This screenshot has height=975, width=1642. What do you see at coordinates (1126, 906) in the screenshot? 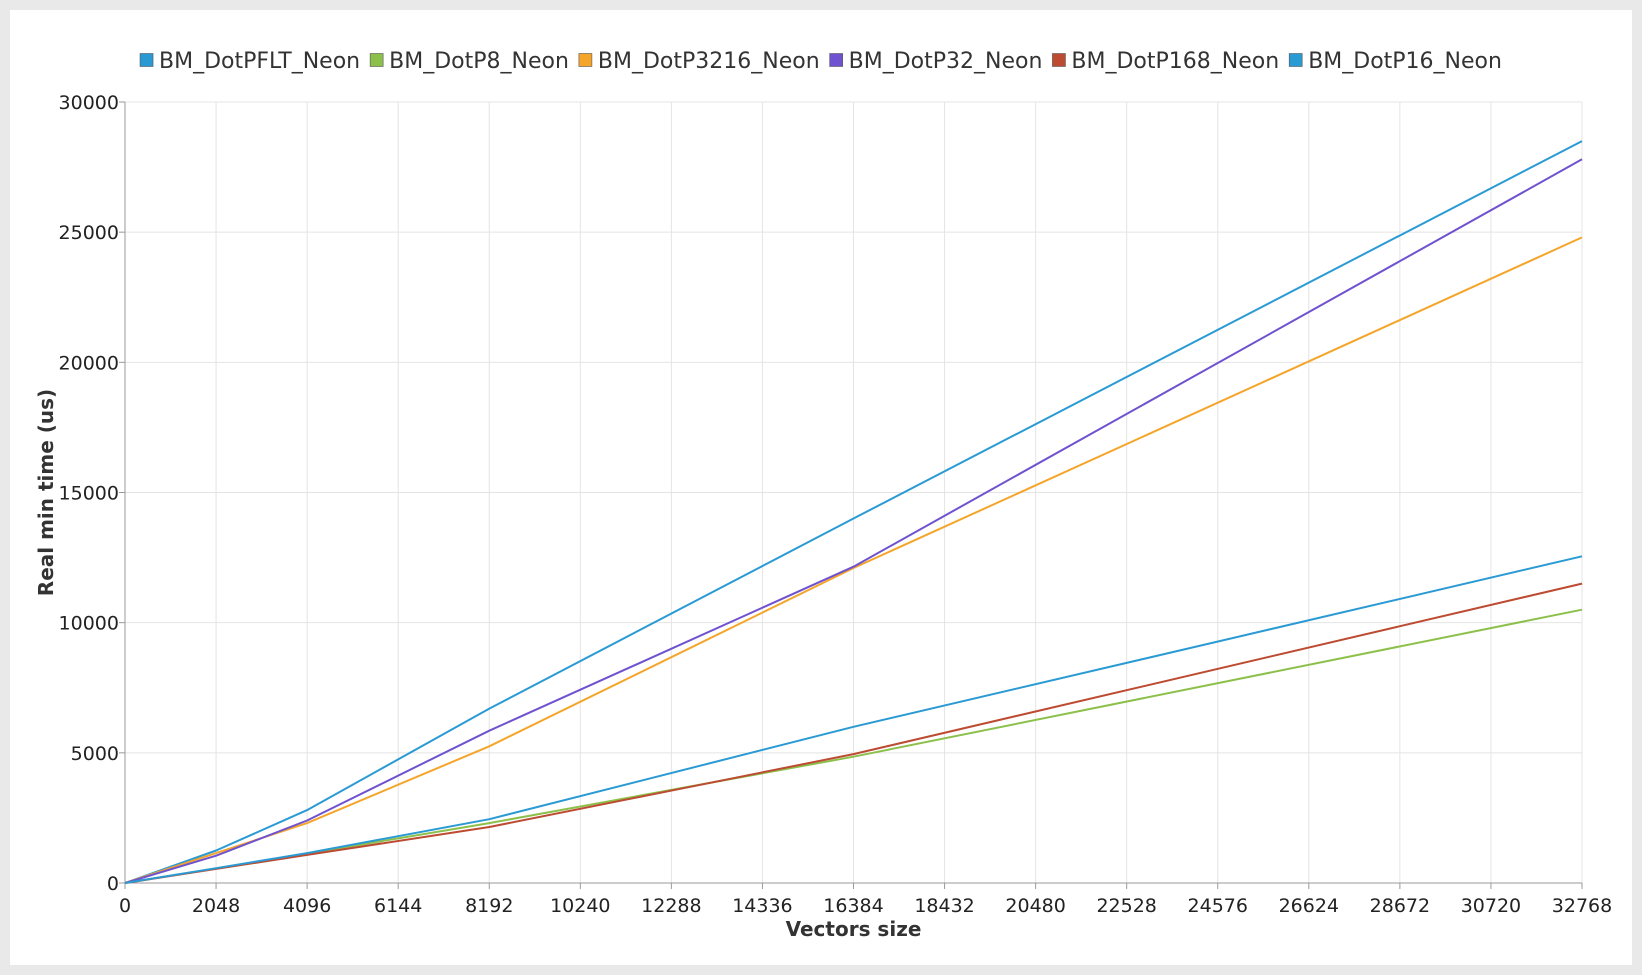
I see `x-tick-label: 22528` at bounding box center [1126, 906].